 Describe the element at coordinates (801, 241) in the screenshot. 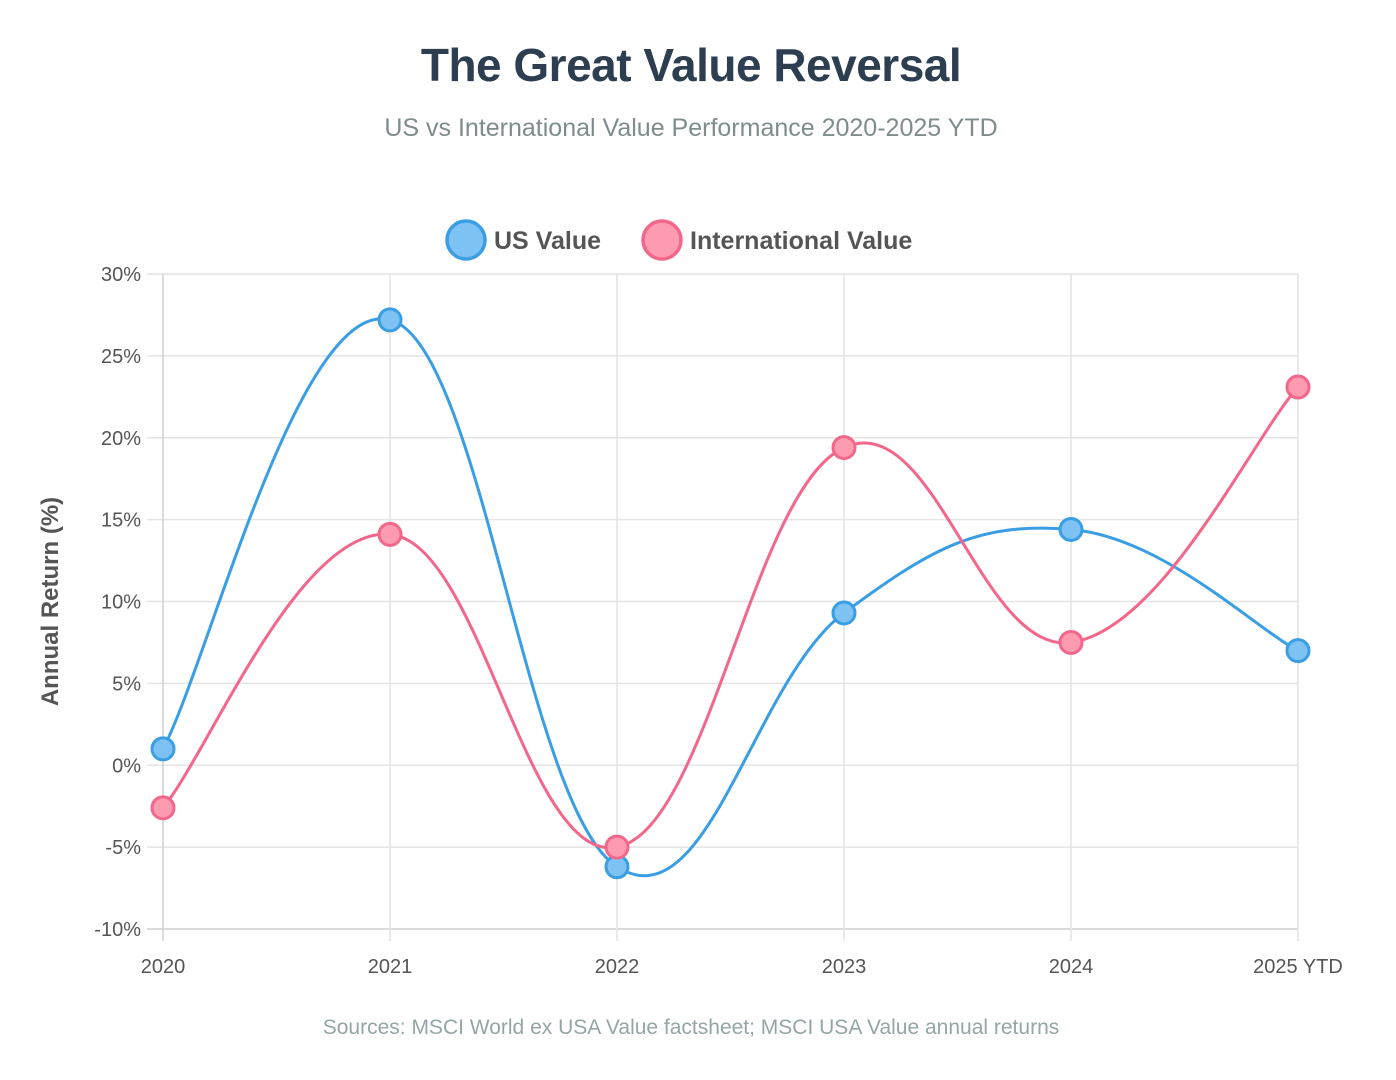

I see `legend-label: International Value` at that location.